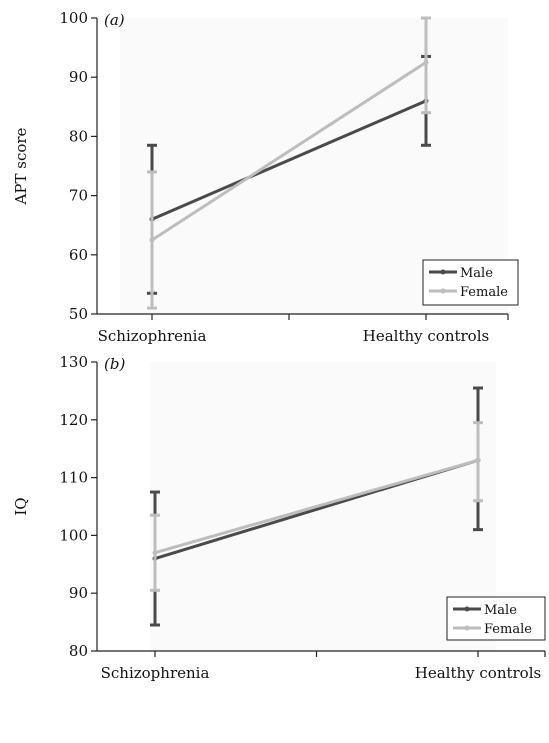 Image resolution: width=549 pixels, height=743 pixels. What do you see at coordinates (316, 506) in the screenshot?
I see `panel-b-series-female-line` at bounding box center [316, 506].